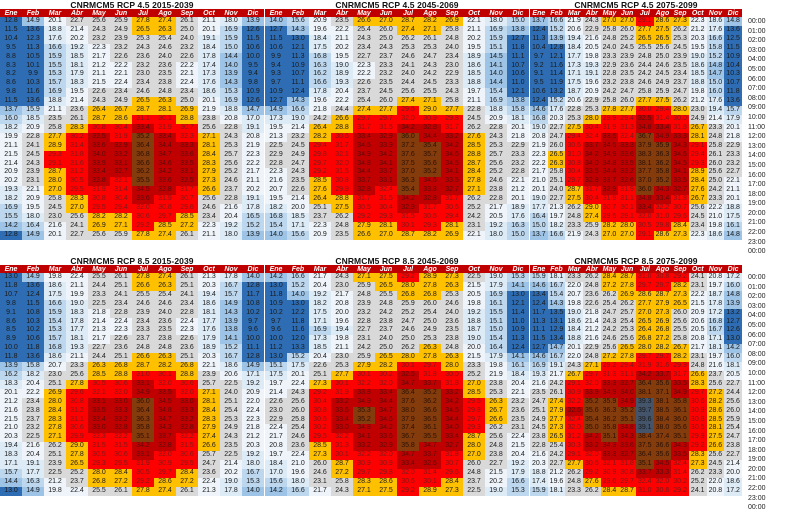 This screenshot has height=513, width=799. I want to click on heatmap-cell: 27.1, so click(430, 30).